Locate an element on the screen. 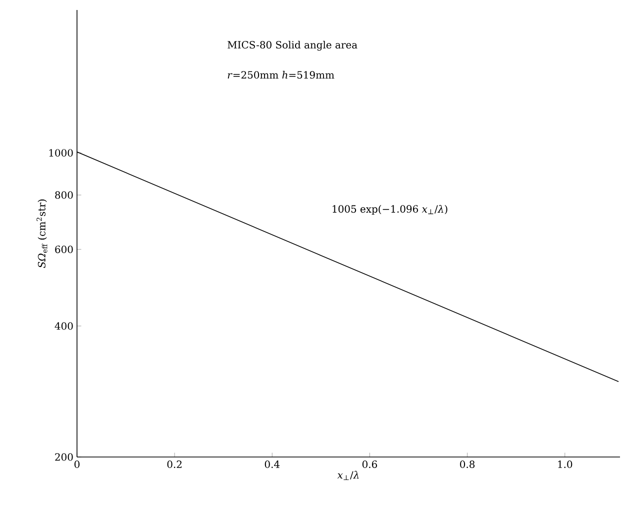 This screenshot has width=622, height=509. y-tick-label: 1000 is located at coordinates (61, 153).